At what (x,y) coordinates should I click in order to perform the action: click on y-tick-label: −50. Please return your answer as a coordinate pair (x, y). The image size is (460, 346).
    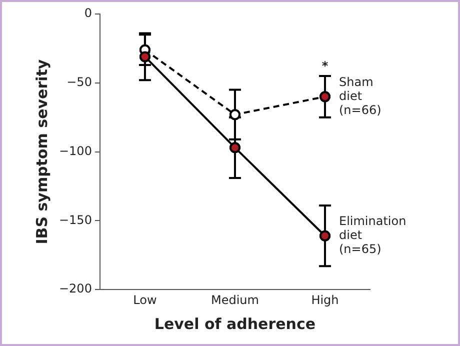
    Looking at the image, I should click on (79, 82).